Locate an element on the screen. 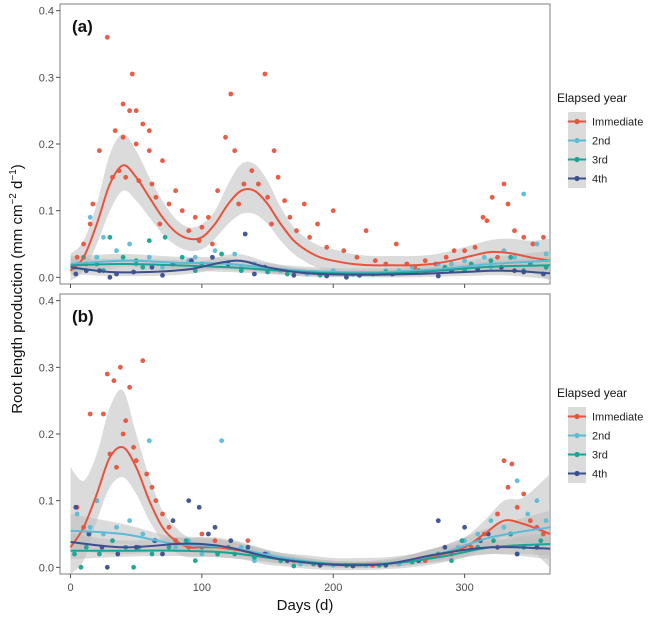 The image size is (650, 617). legend-title: Elapsed year is located at coordinates (592, 393).